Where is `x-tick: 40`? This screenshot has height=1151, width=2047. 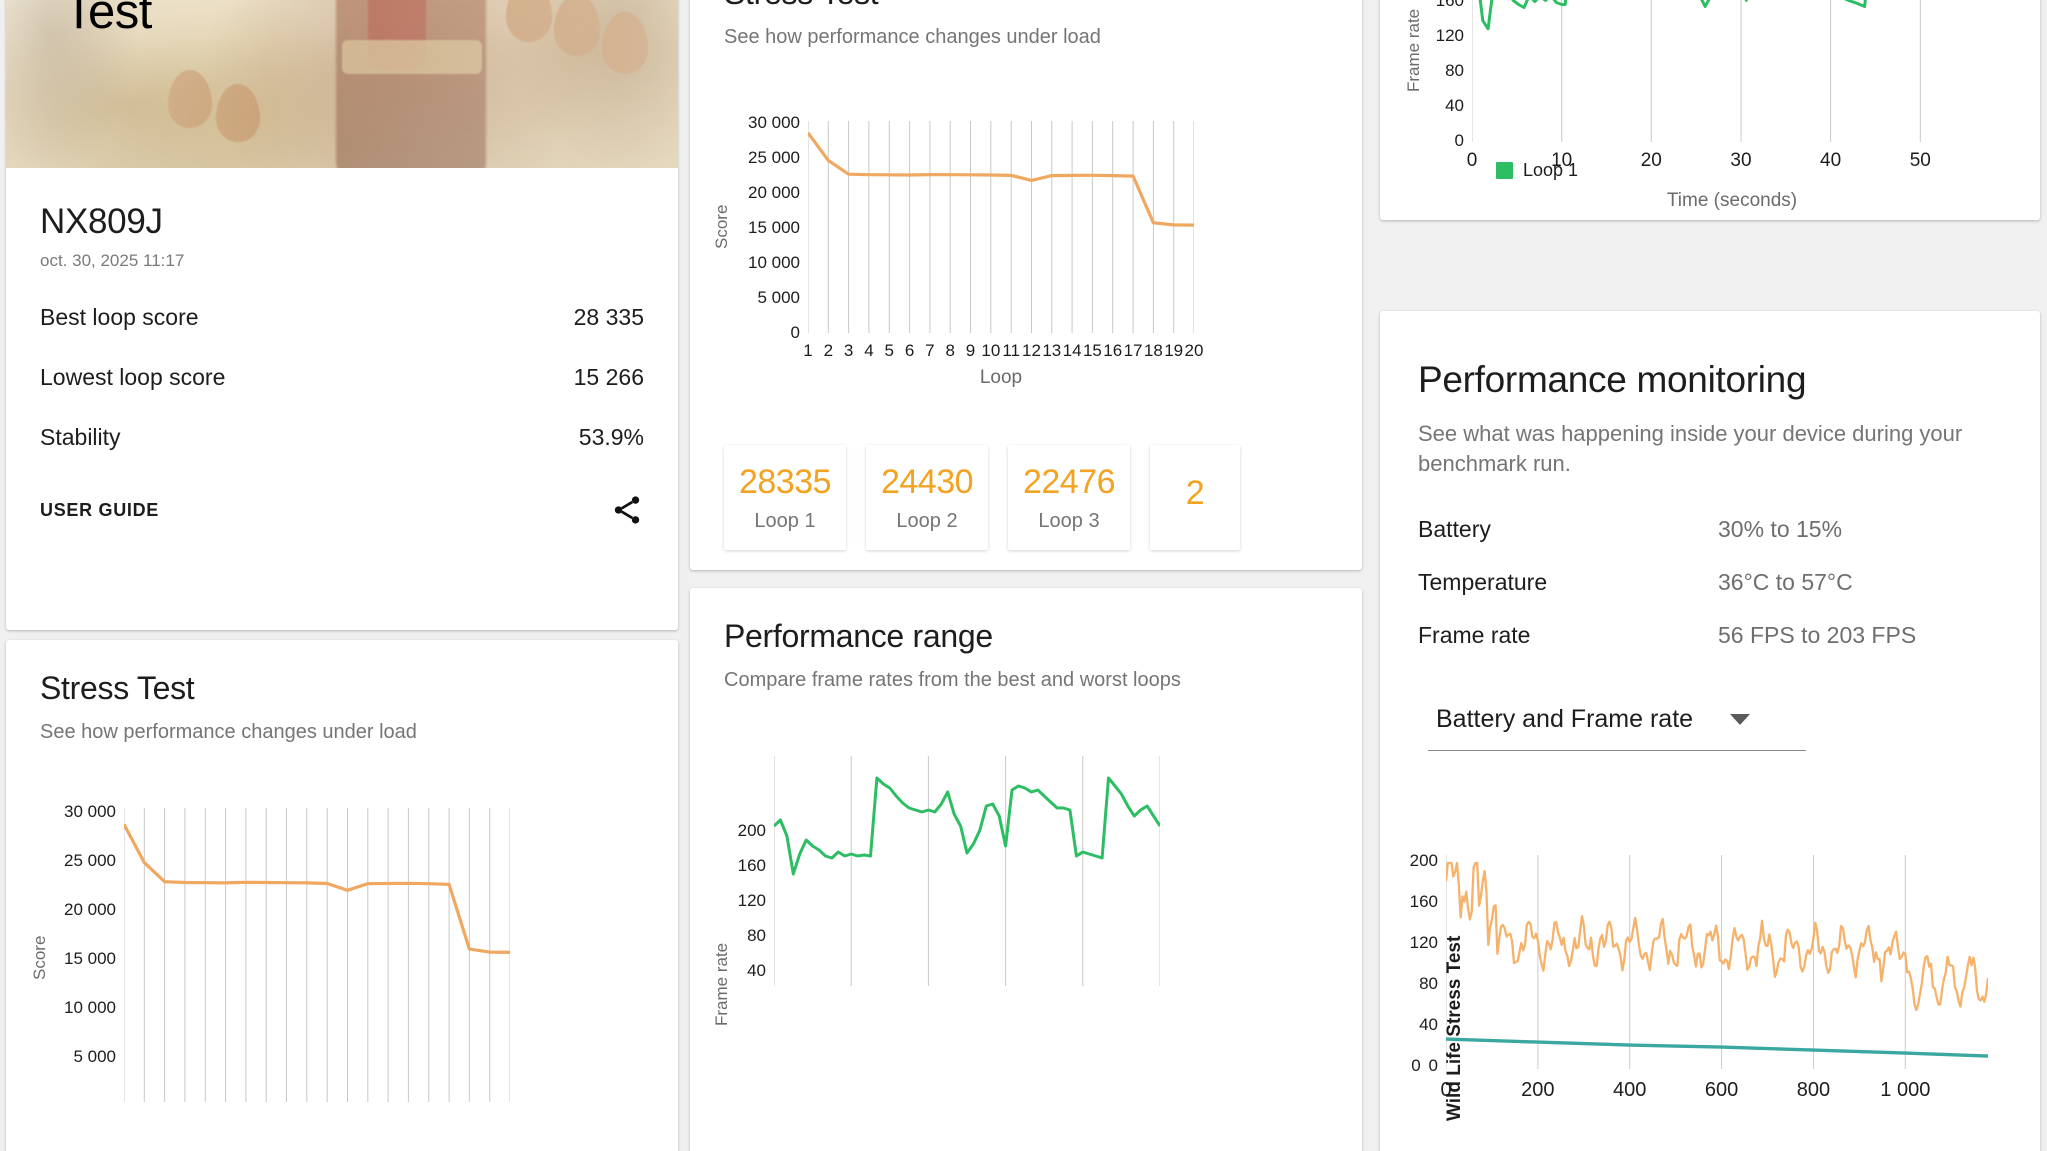
x-tick: 40 is located at coordinates (1831, 160).